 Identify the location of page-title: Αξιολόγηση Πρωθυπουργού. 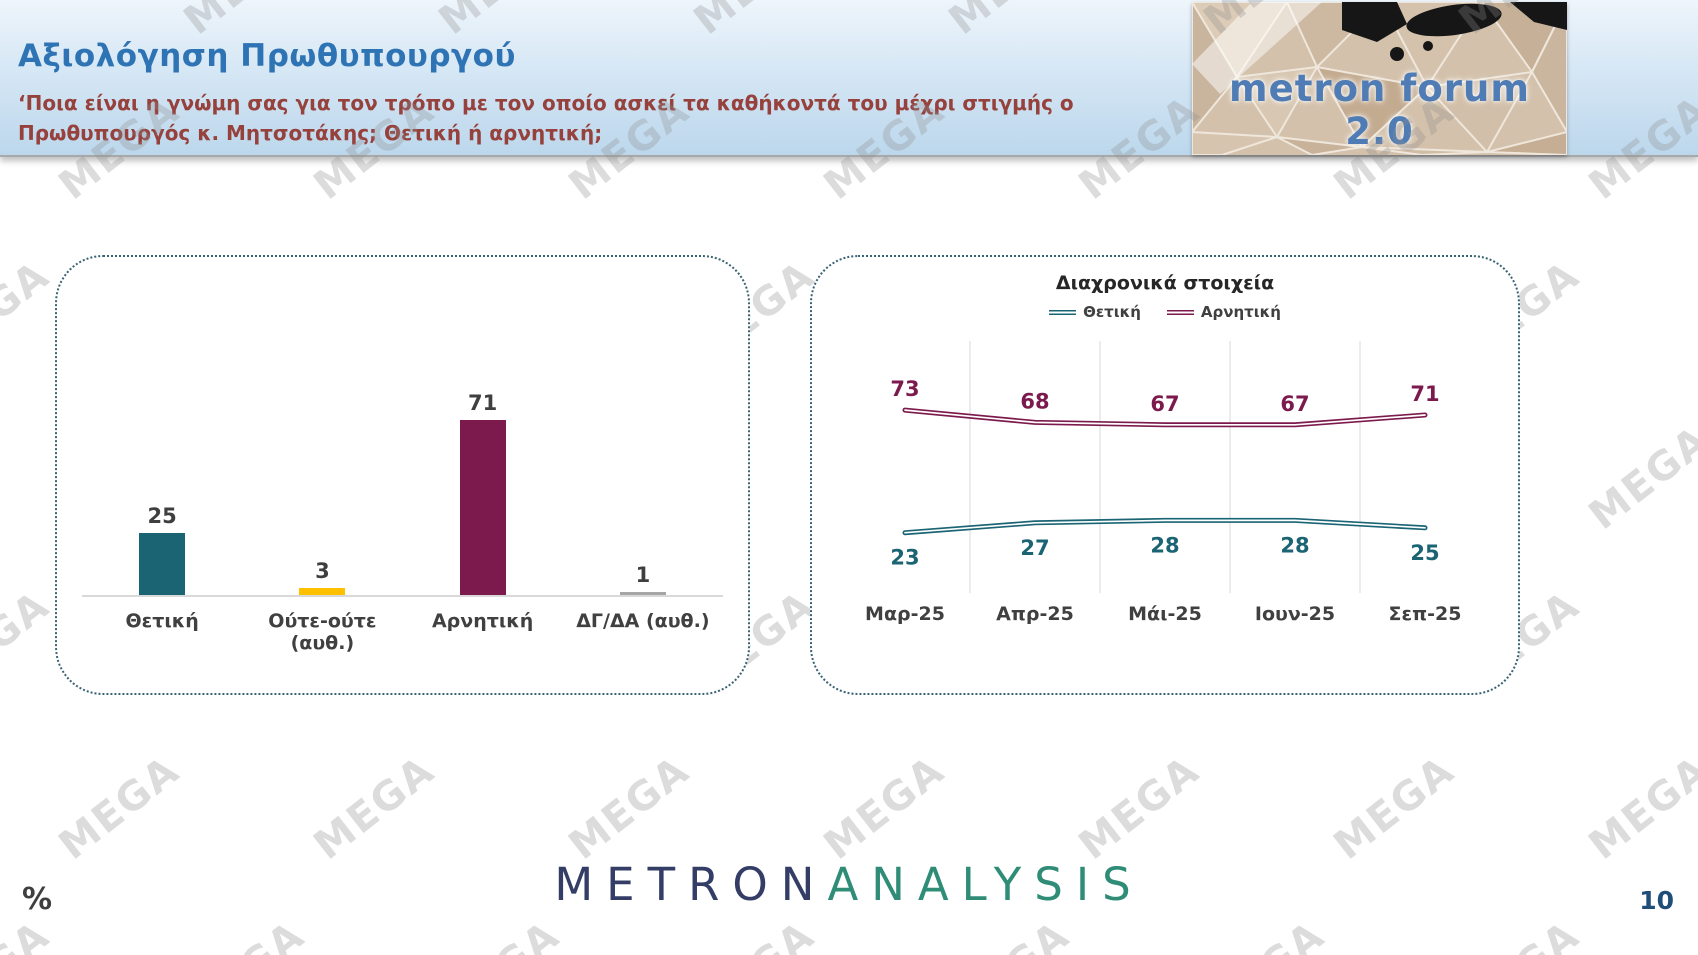
(267, 56).